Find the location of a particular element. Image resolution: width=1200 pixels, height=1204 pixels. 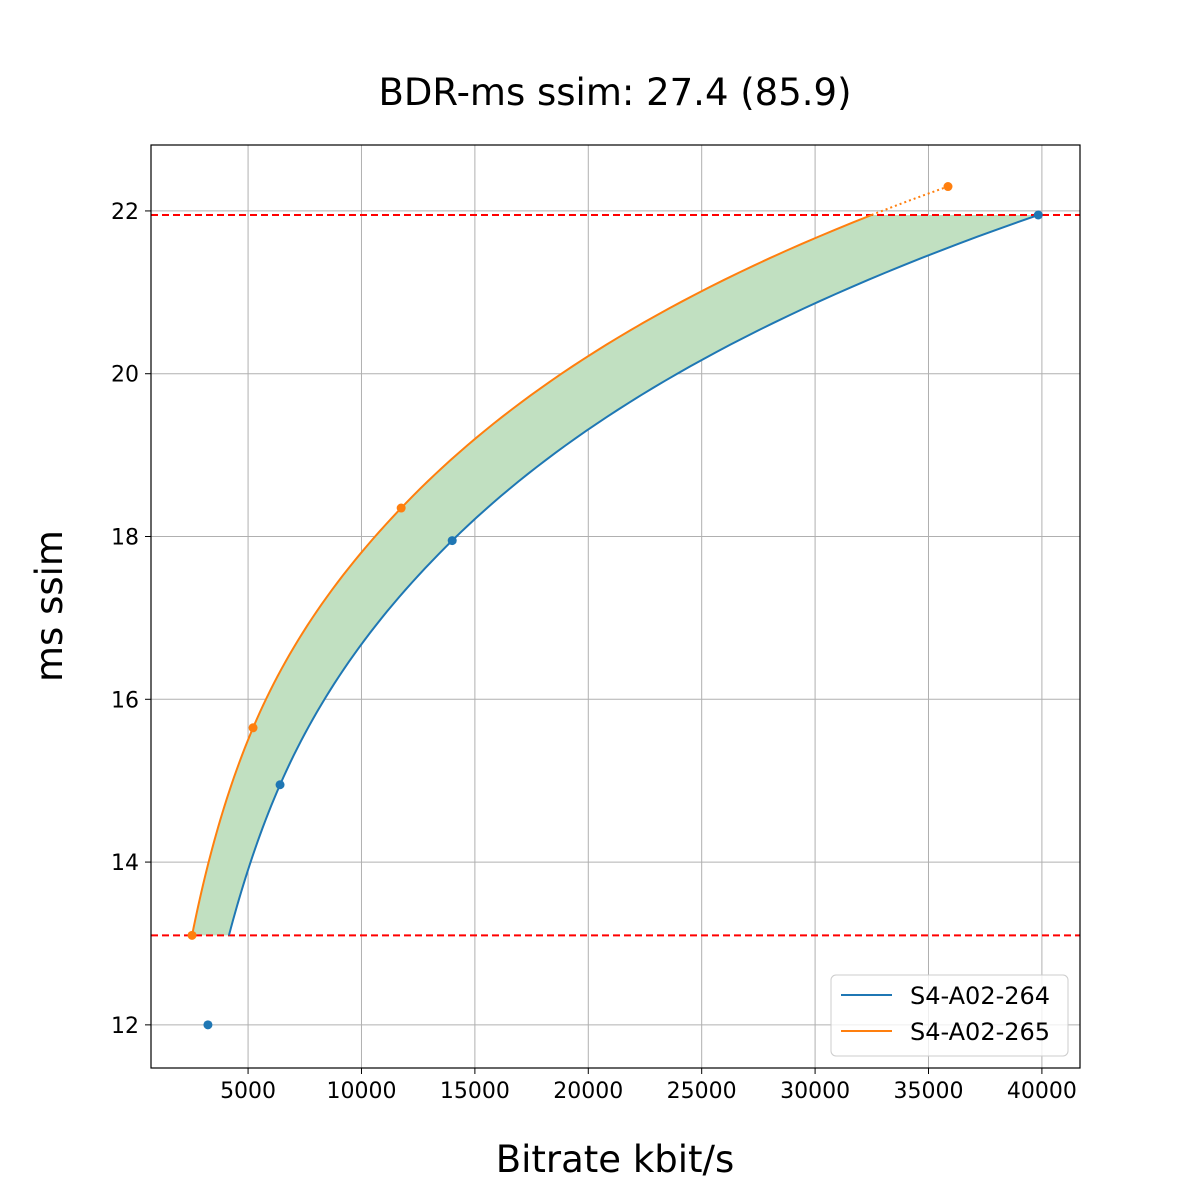

y-tick-label: 18 is located at coordinates (125, 538).